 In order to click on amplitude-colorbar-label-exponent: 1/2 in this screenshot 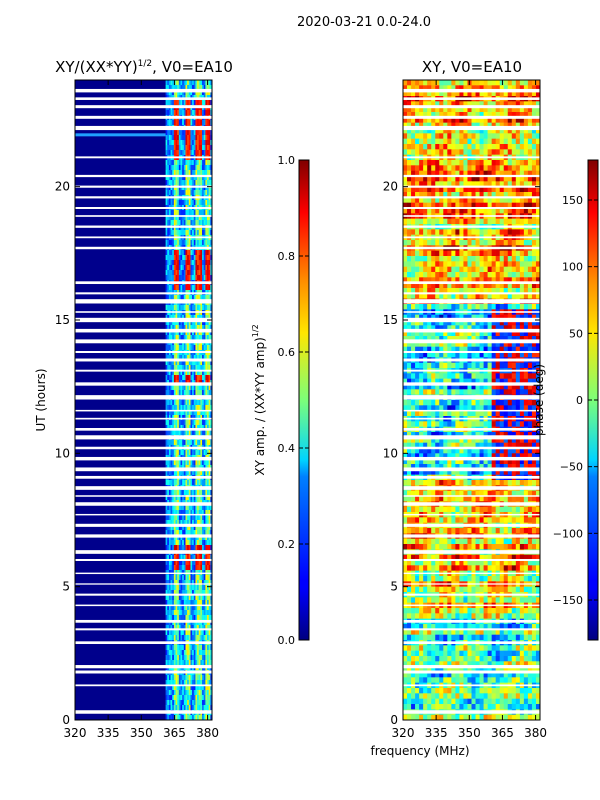, I will do `click(255, 330)`.